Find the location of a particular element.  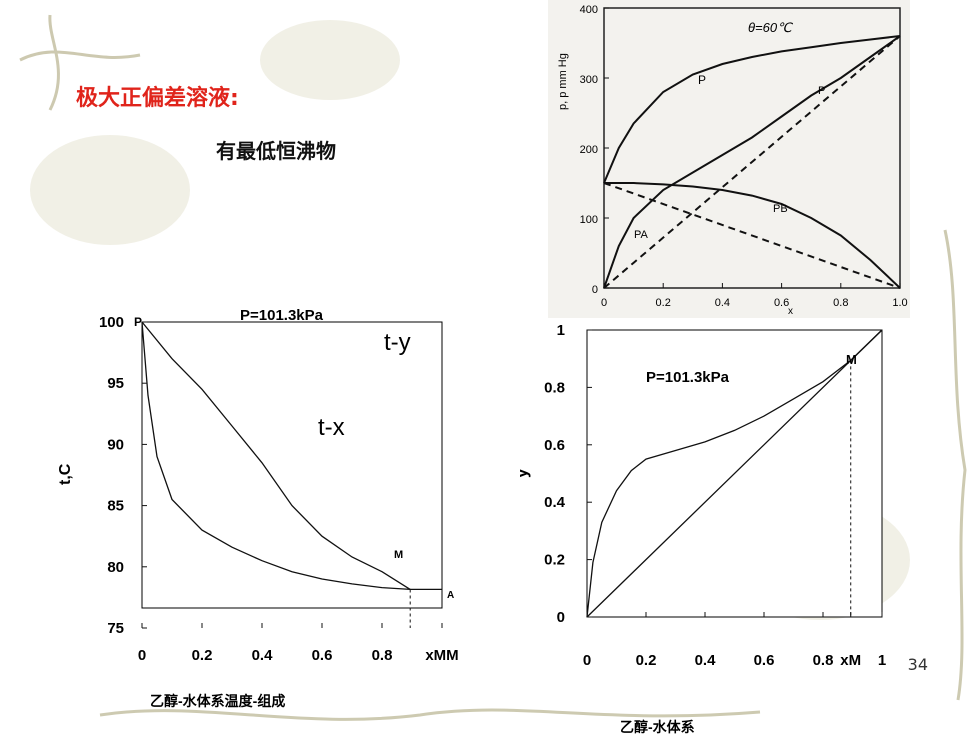

plot-frame is located at coordinates (292, 465).